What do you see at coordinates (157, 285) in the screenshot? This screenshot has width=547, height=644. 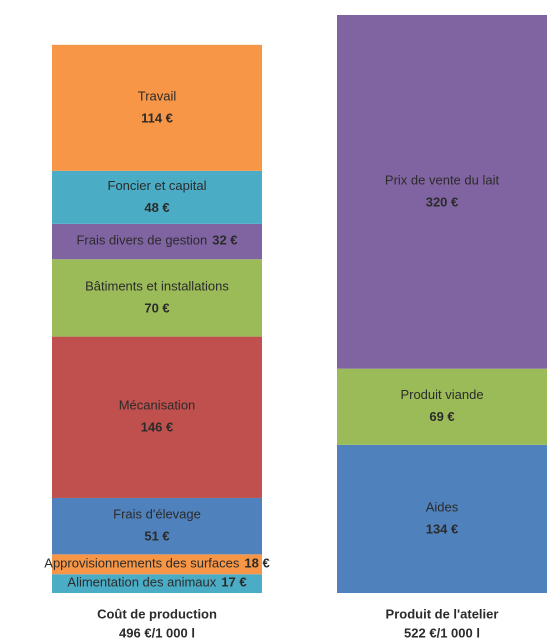 I see `segment-label: Bâtiments et installations` at bounding box center [157, 285].